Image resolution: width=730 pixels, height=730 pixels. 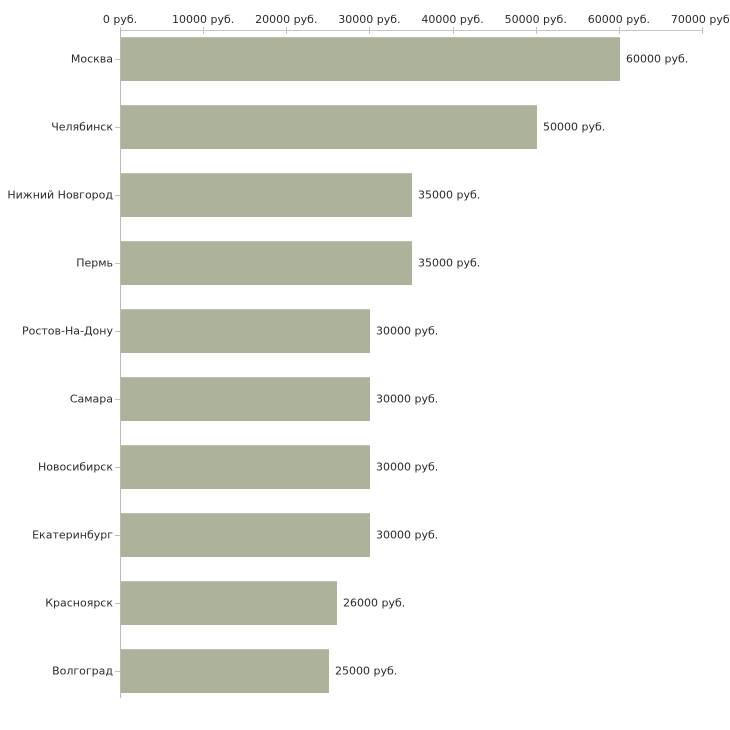 I want to click on category-label: Ростов-На-Дону, so click(x=67, y=331).